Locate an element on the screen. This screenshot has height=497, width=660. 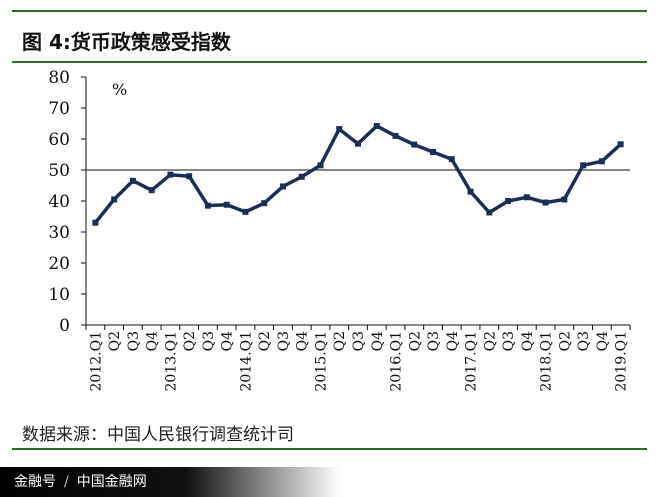
x-tick-label: 2019.Q1 is located at coordinates (622, 361).